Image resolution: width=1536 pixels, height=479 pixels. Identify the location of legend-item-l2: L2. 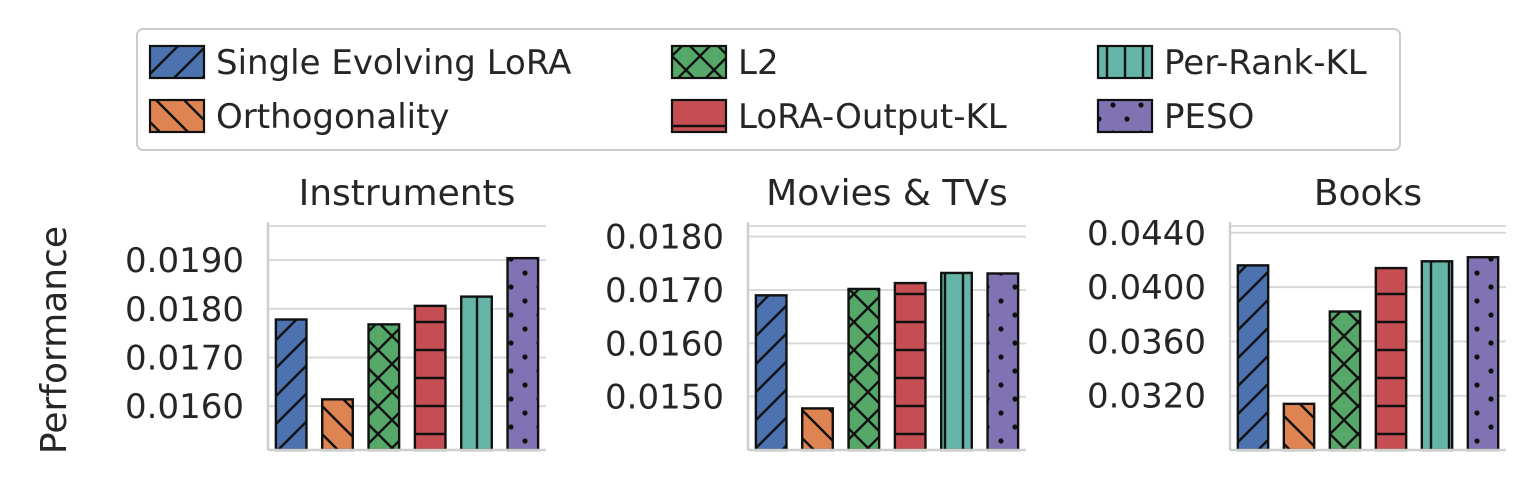
(724, 63).